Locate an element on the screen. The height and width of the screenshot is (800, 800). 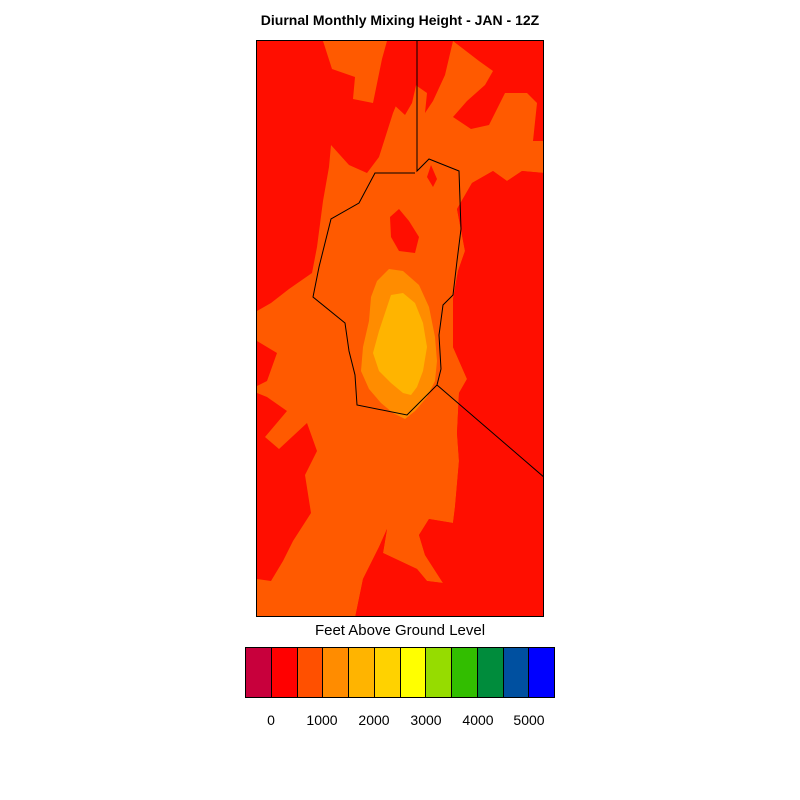
colorbar-label: 2000 is located at coordinates (374, 720).